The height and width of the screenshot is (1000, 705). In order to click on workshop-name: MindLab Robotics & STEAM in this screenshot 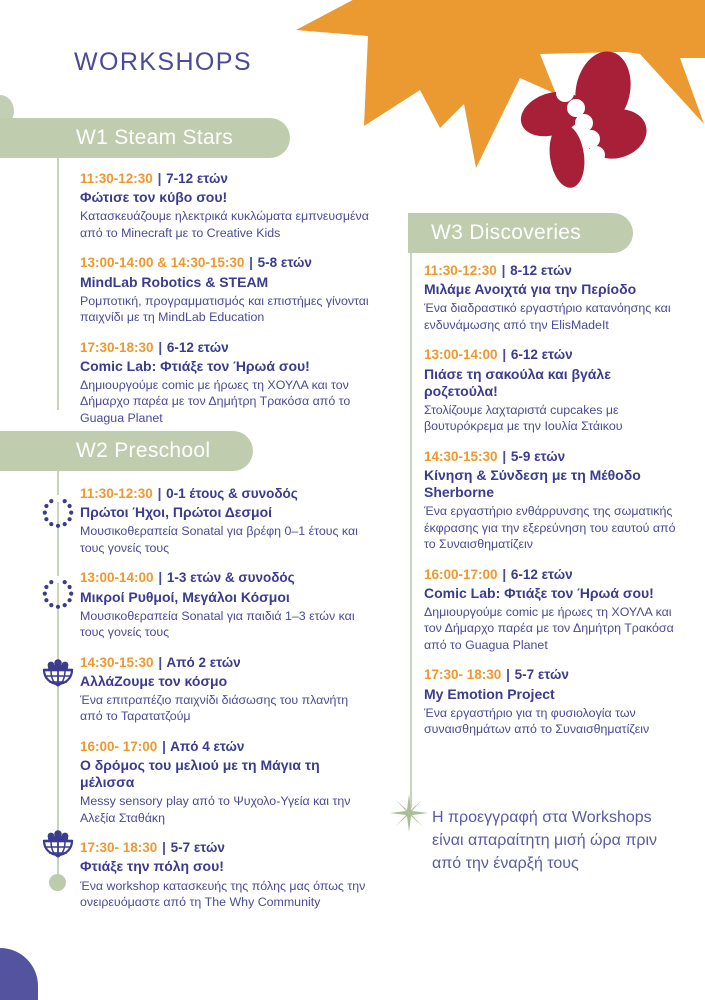, I will do `click(174, 281)`.